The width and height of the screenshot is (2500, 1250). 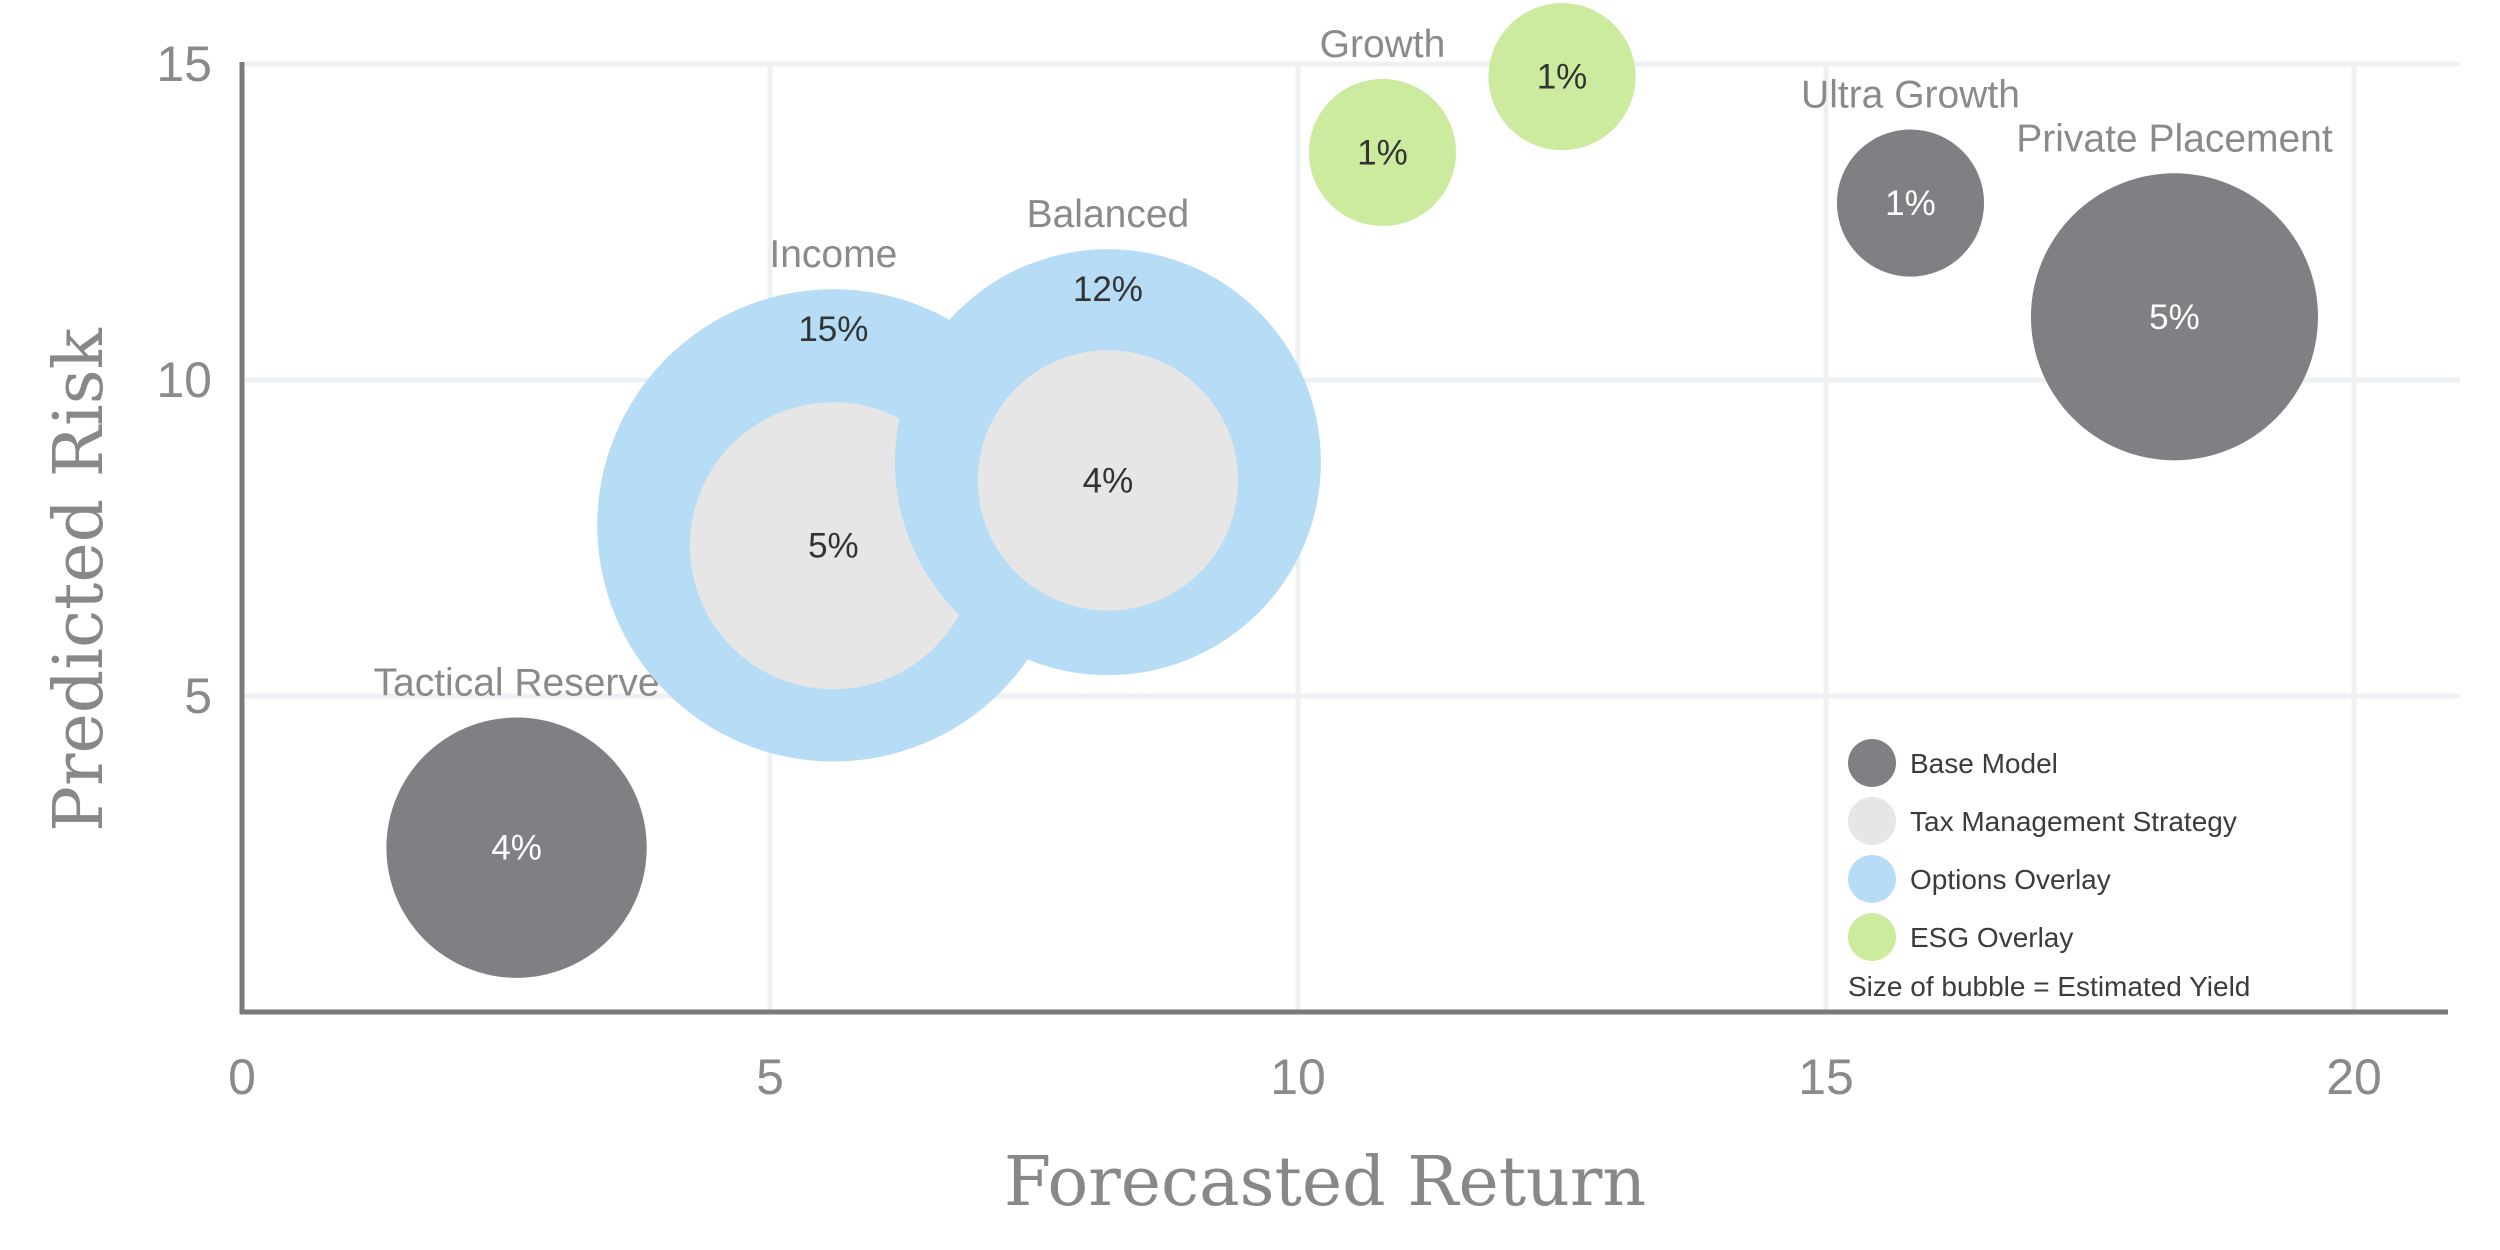 What do you see at coordinates (184, 380) in the screenshot?
I see `y-tick-label: 10` at bounding box center [184, 380].